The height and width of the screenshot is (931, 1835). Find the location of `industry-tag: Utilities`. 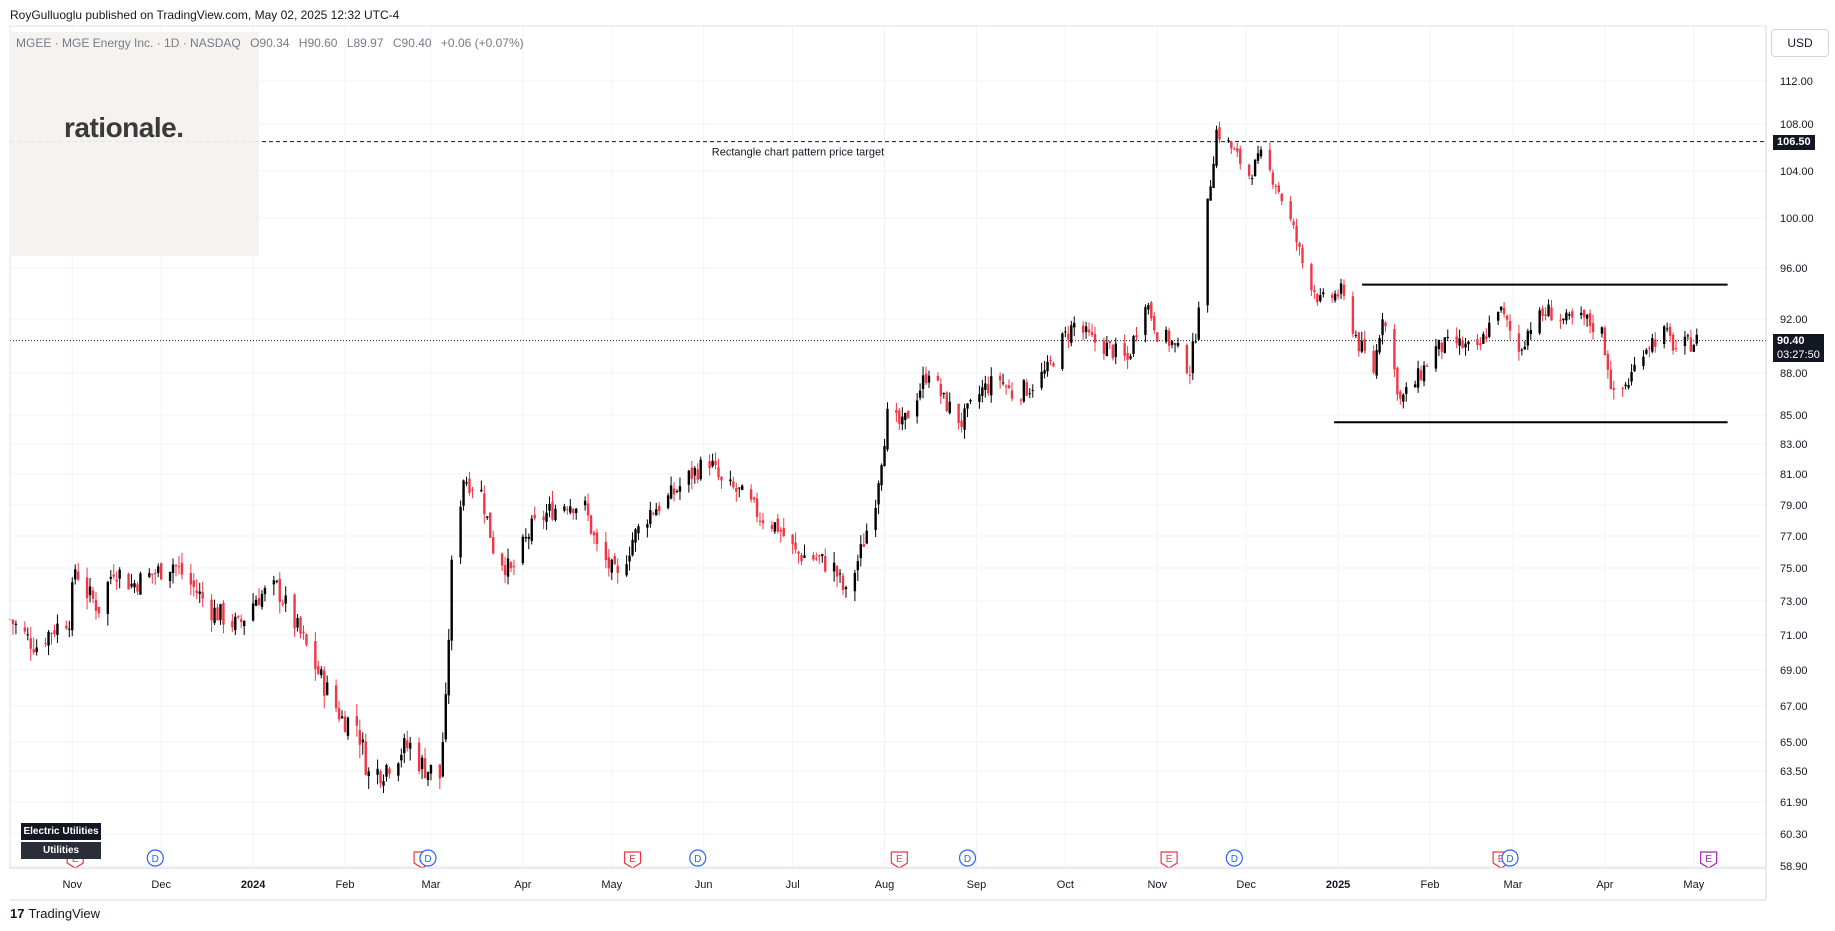

industry-tag: Utilities is located at coordinates (61, 850).